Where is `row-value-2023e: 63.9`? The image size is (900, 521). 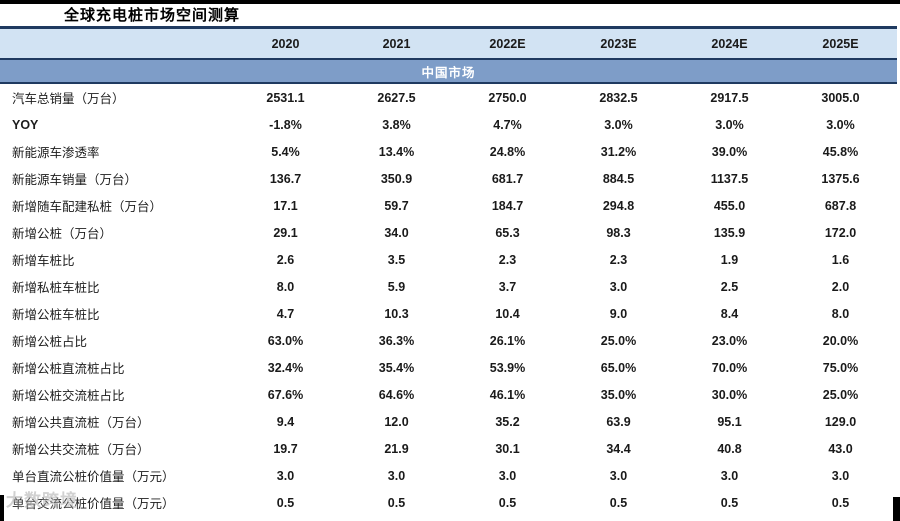
row-value-2023e: 63.9 is located at coordinates (618, 421).